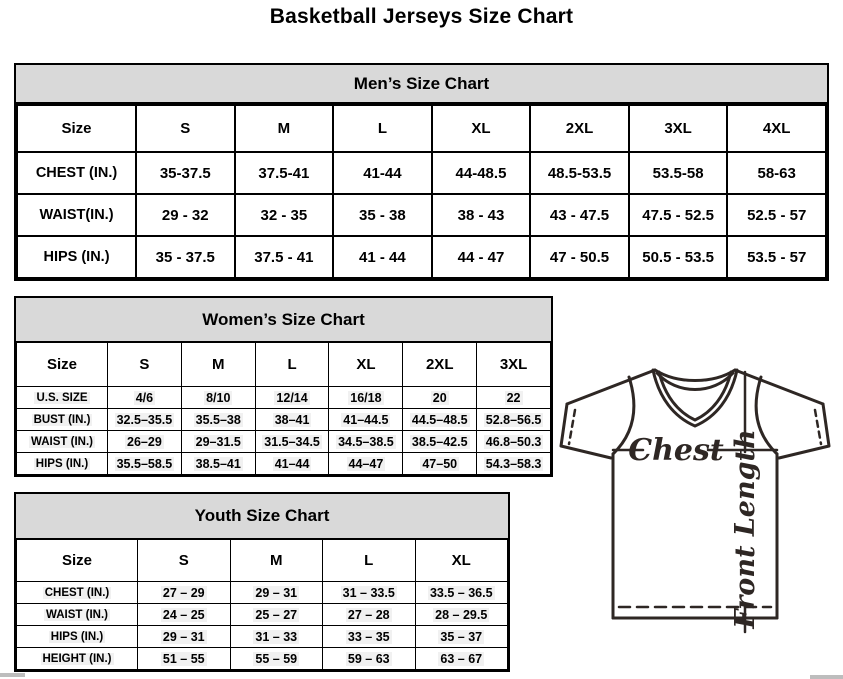  What do you see at coordinates (292, 419) in the screenshot?
I see `size-value-cell: 38–41` at bounding box center [292, 419].